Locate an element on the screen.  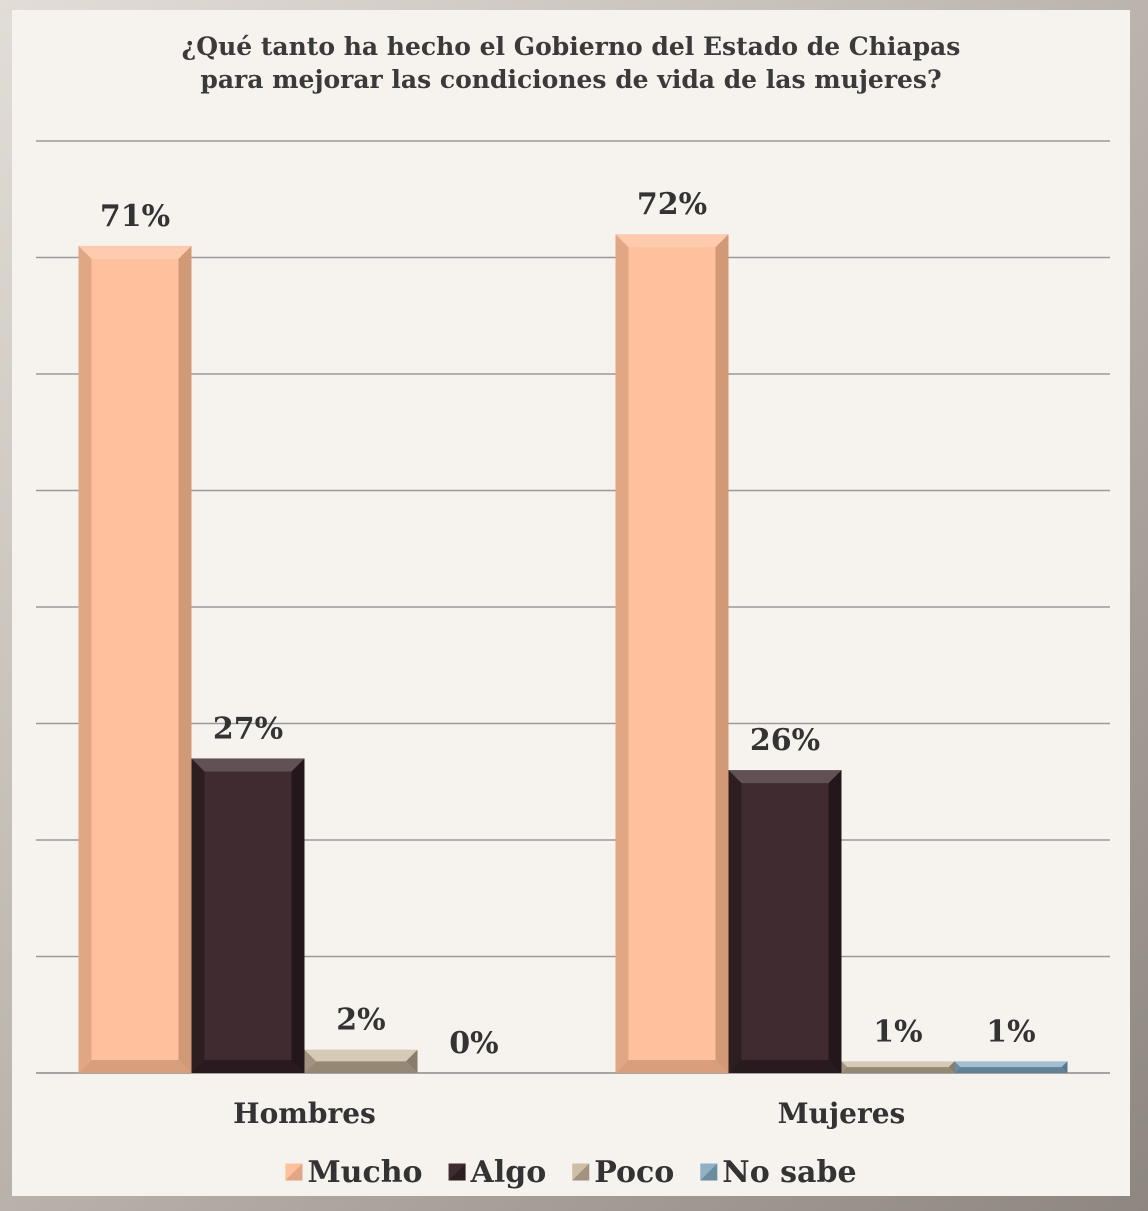
bar-algo-mujeres is located at coordinates (785, 921).